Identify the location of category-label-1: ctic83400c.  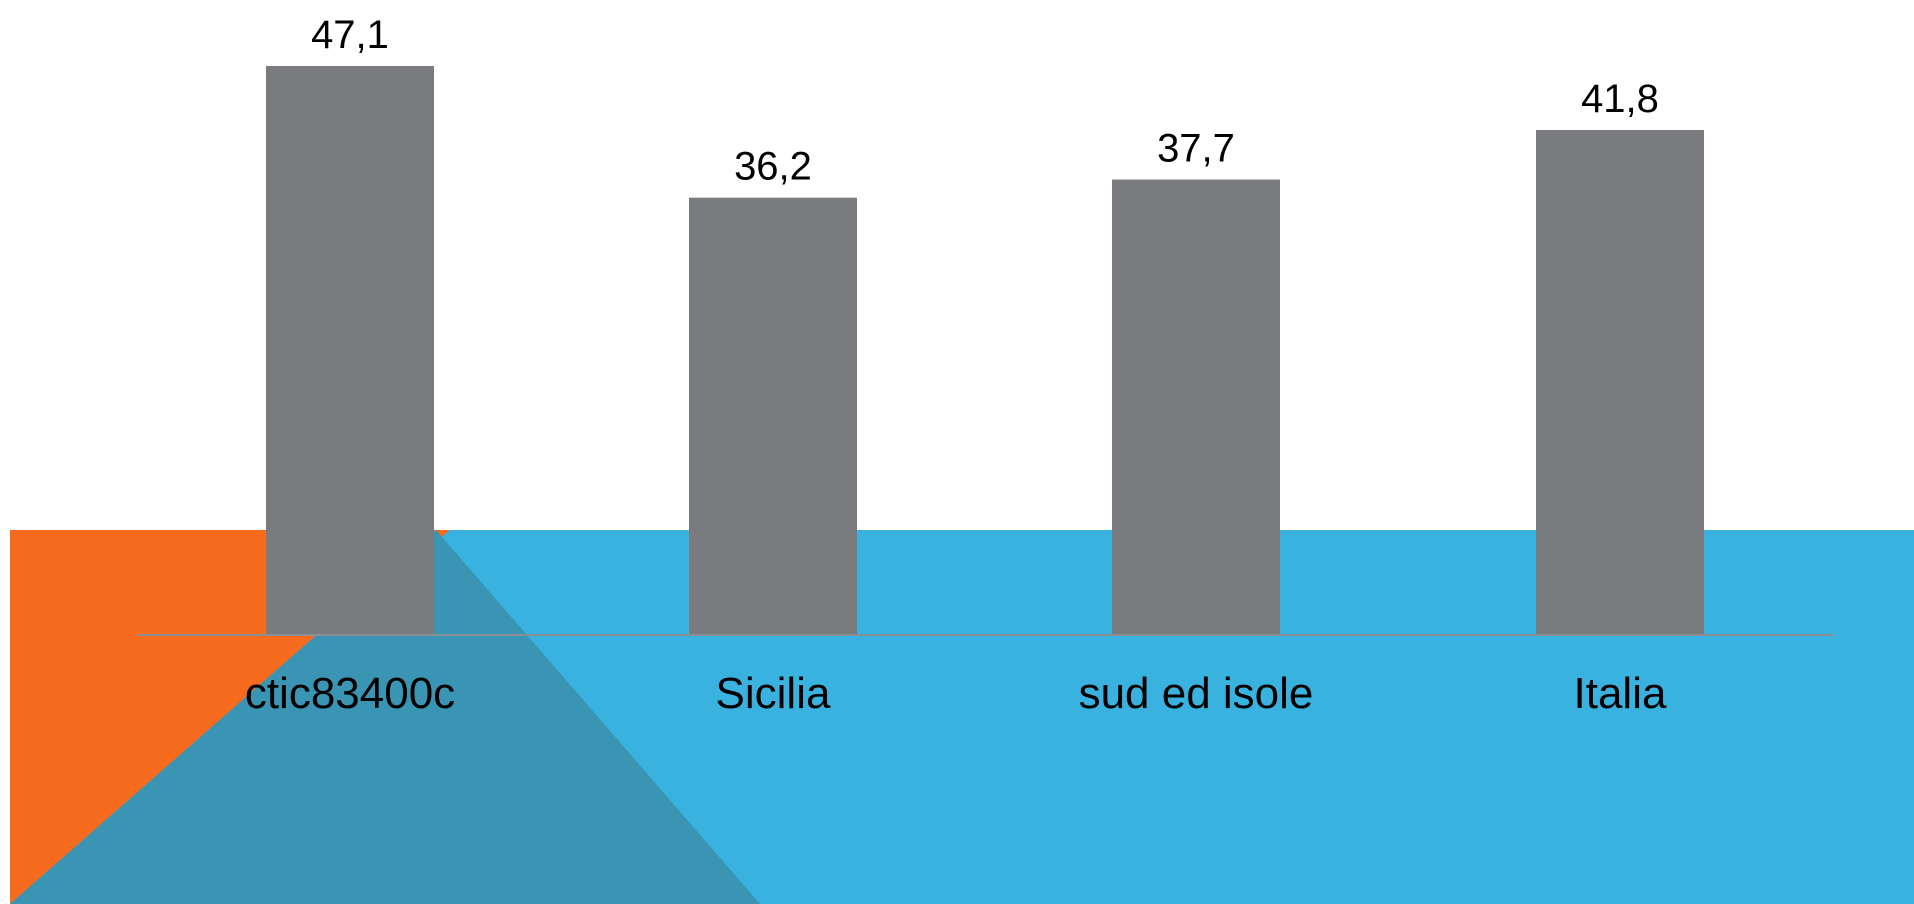
(350, 693).